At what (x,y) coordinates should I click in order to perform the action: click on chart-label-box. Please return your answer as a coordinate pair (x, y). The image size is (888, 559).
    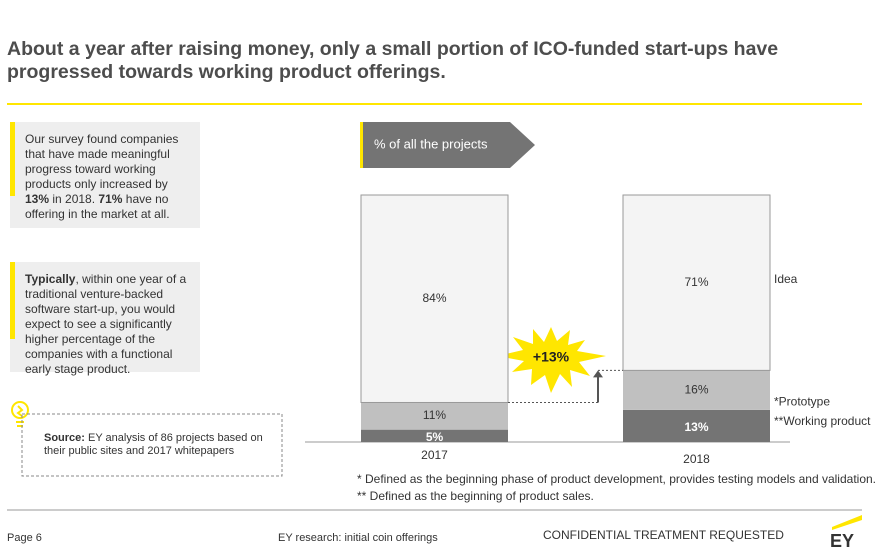
    Looking at the image, I should click on (447, 145).